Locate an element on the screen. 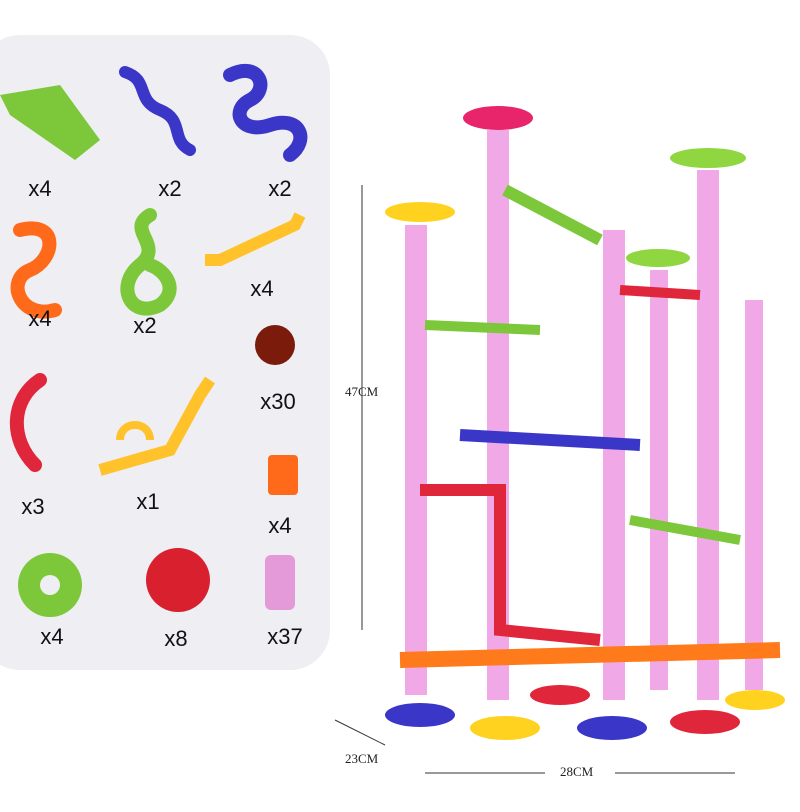  width-label: 28CM is located at coordinates (577, 771).